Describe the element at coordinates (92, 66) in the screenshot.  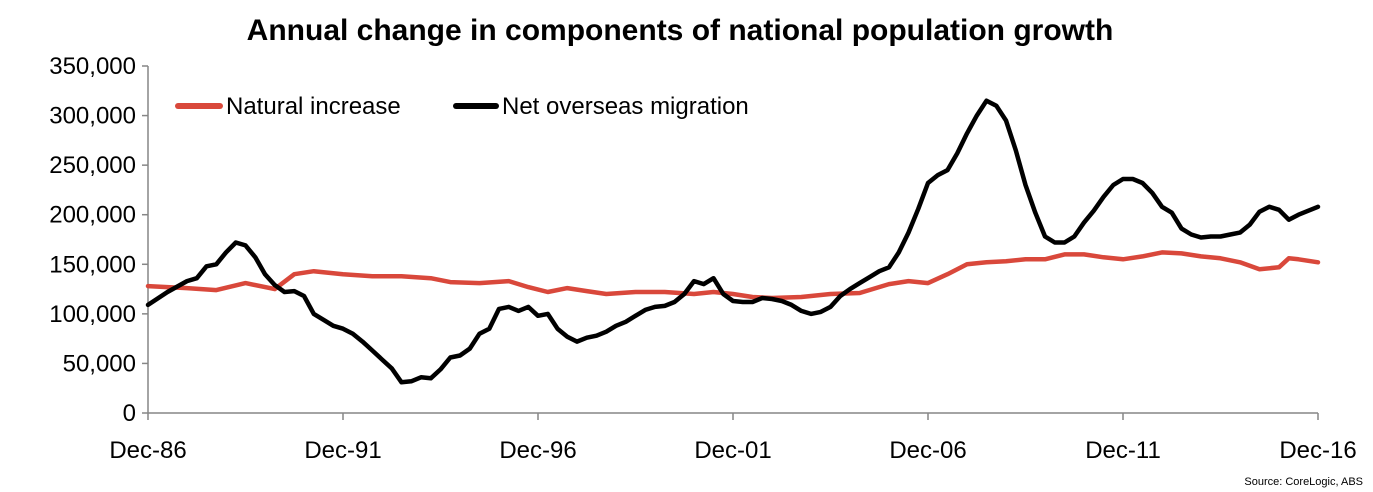
I see `y-tick-label: 350,000` at that location.